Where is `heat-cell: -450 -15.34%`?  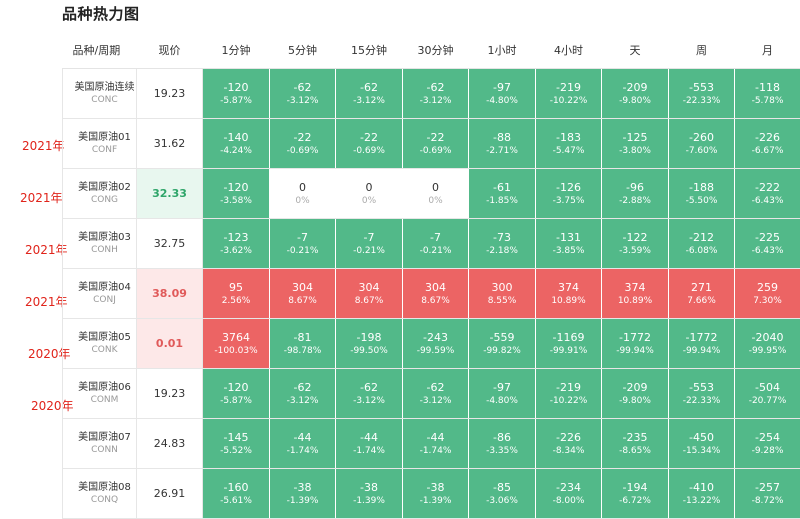 heat-cell: -450 -15.34% is located at coordinates (701, 443).